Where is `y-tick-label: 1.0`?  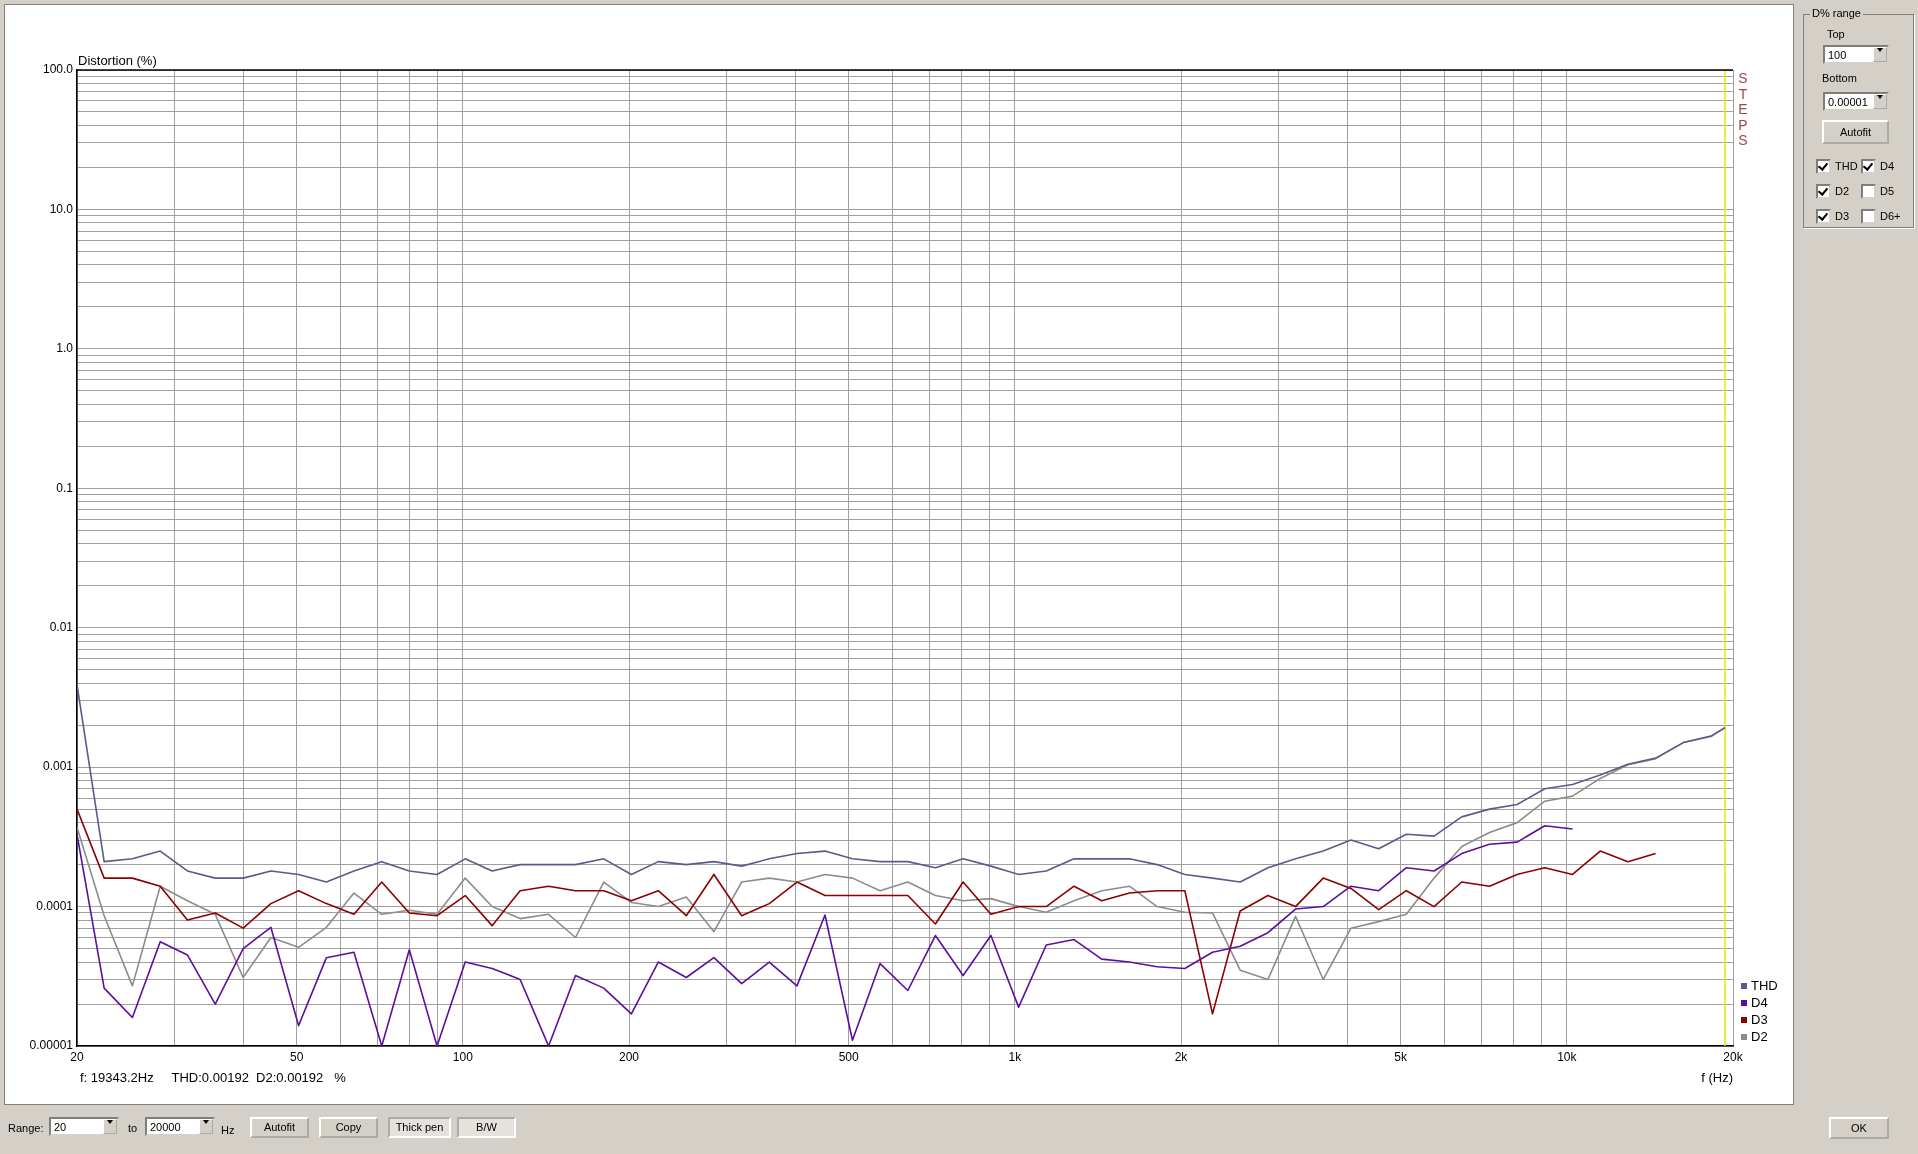
y-tick-label: 1.0 is located at coordinates (65, 348).